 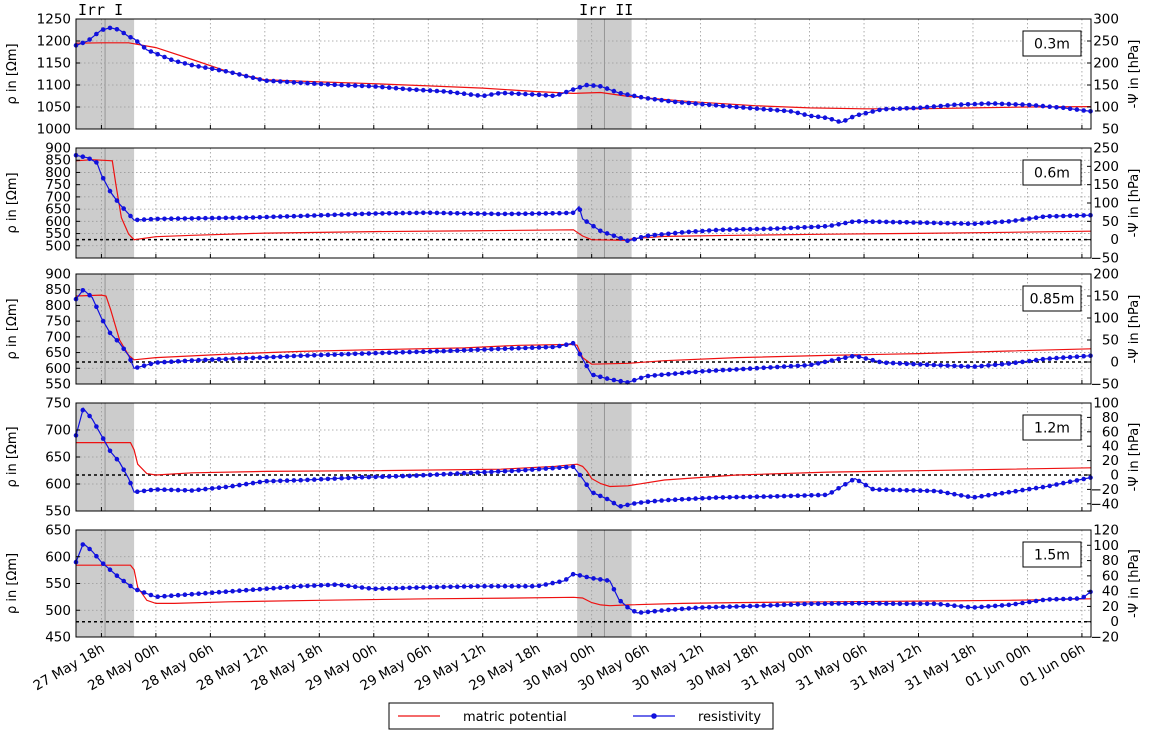 I want to click on y2-axis-label: -Ψ in [hPa], so click(x=1134, y=203).